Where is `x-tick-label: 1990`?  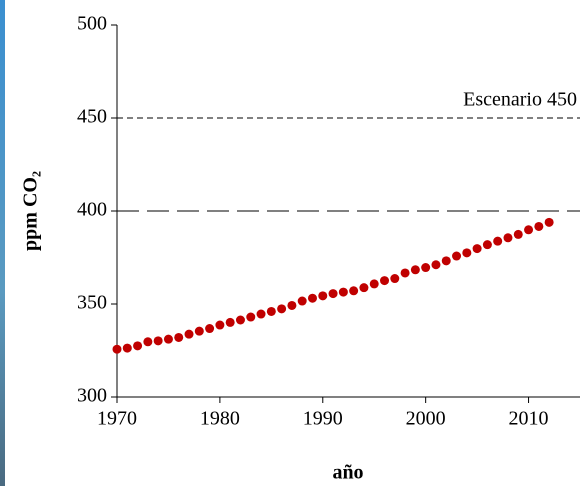
x-tick-label: 1990 is located at coordinates (323, 419).